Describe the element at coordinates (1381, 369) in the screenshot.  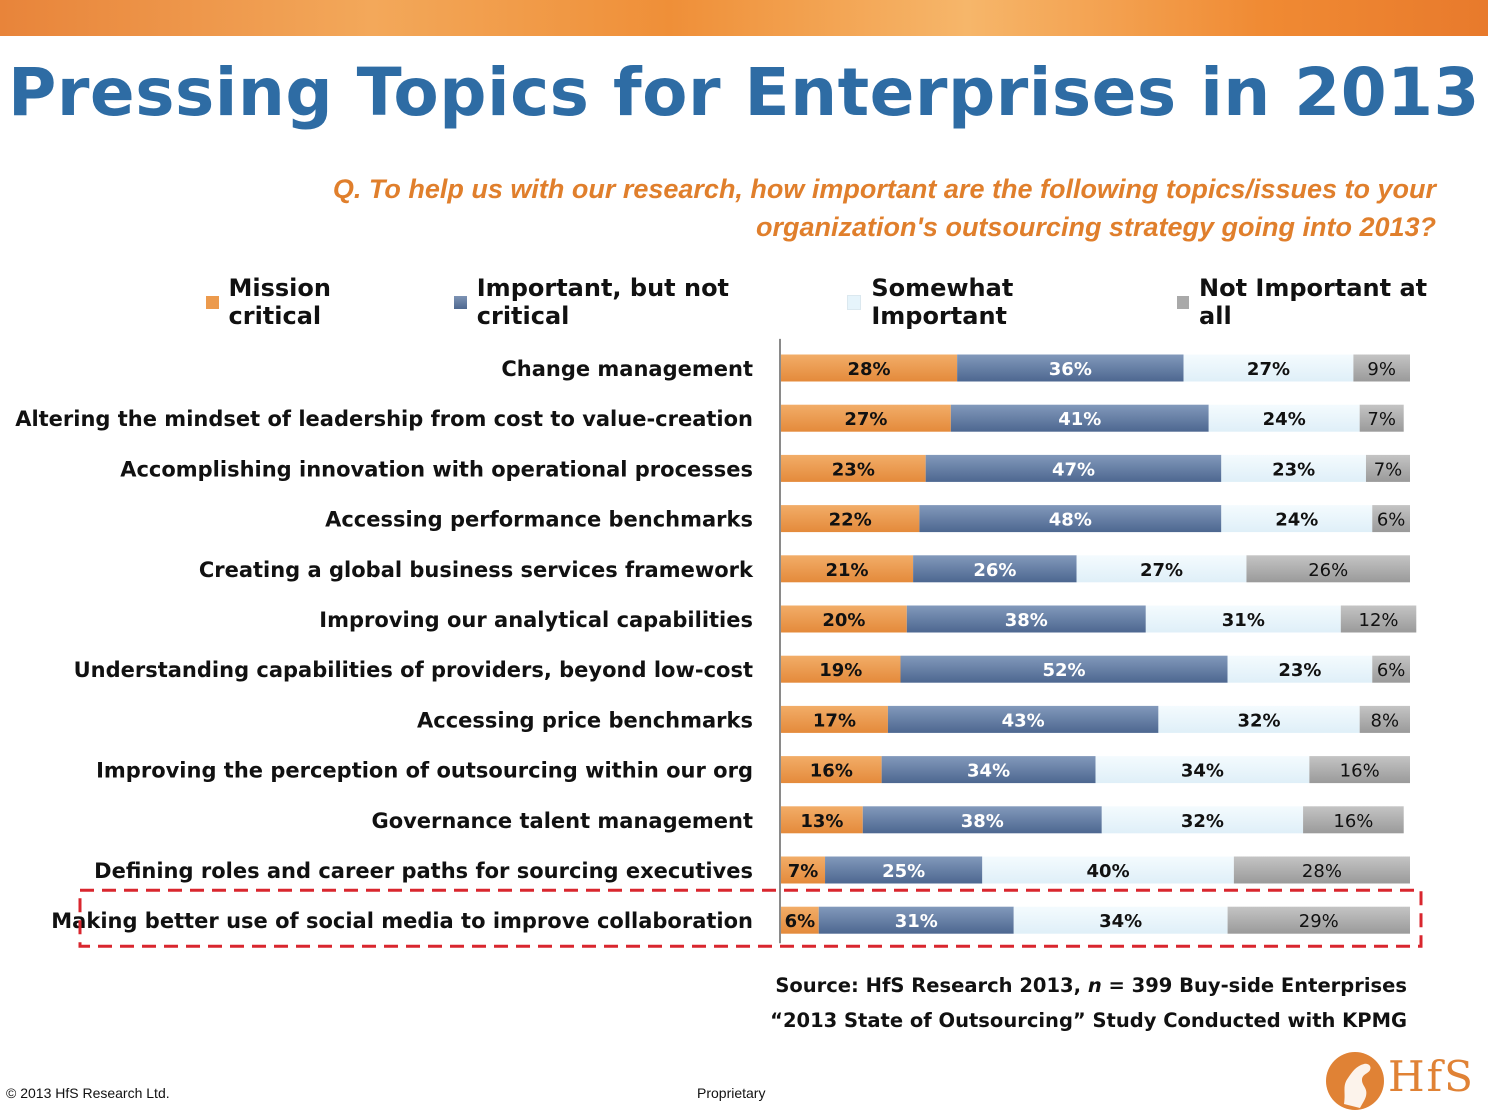
I see `data-label: 9%` at that location.